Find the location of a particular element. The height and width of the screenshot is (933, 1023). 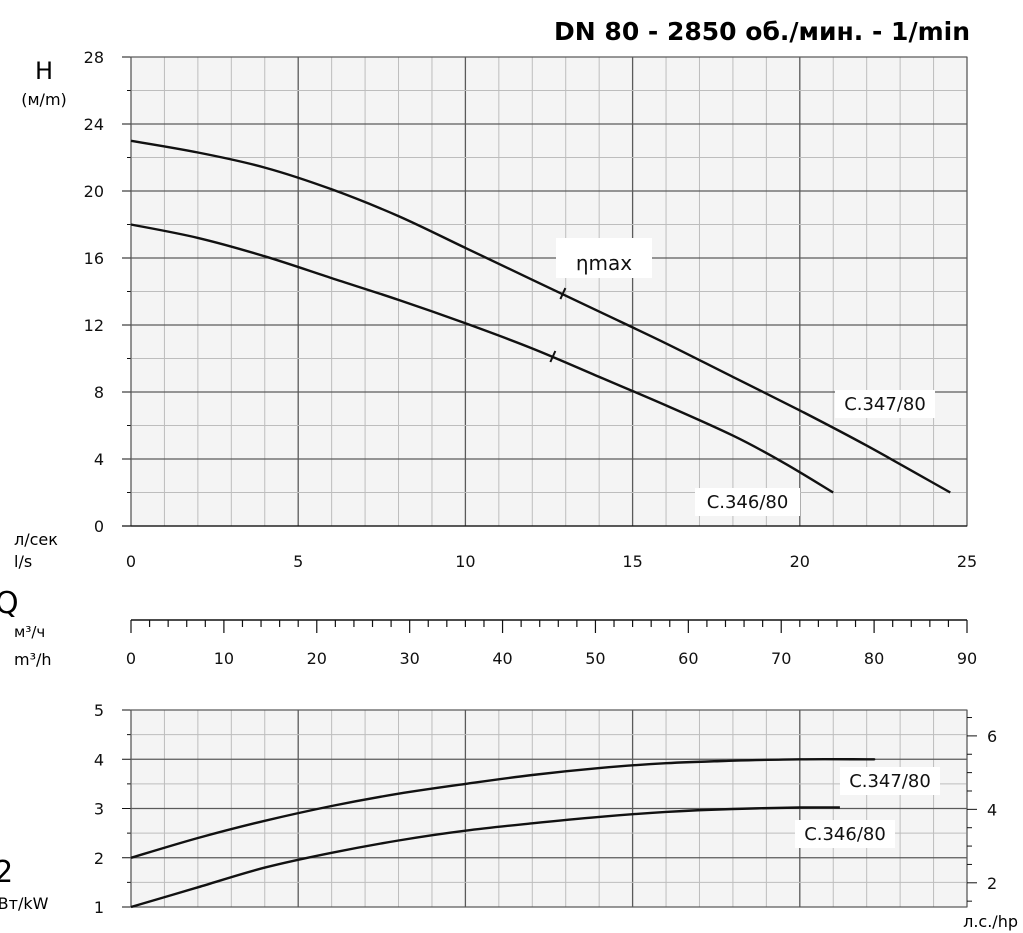

flow-m3h-unit-line2: m³/h is located at coordinates (33, 659).